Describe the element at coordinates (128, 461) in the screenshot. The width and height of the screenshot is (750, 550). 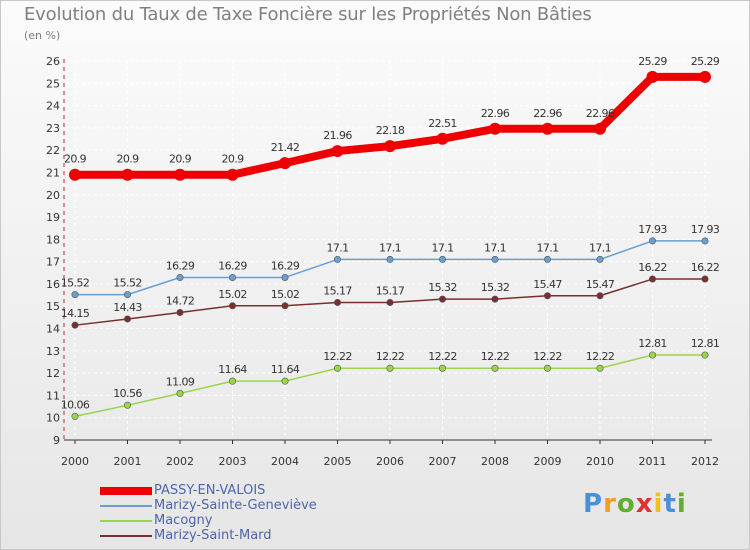
I see `x-tick-label: 2001` at that location.